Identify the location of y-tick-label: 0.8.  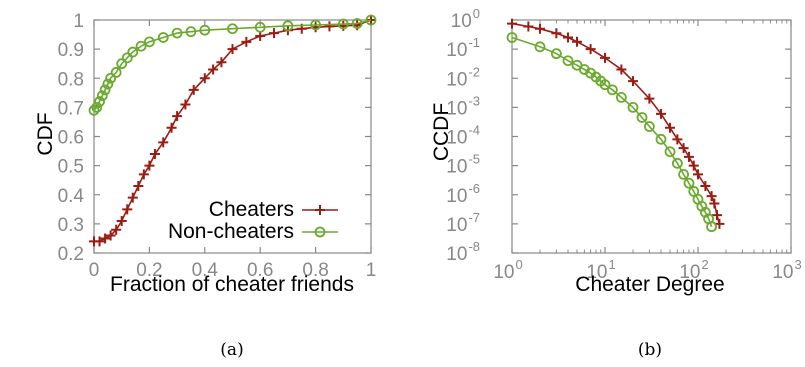
(71, 79).